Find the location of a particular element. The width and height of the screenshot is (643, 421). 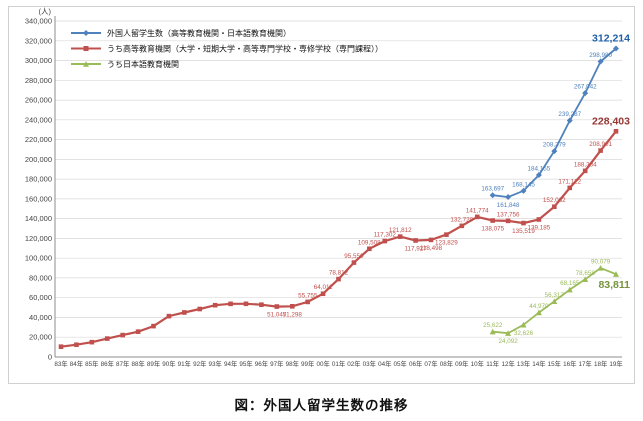

svg-text: 92年 is located at coordinates (199, 363).